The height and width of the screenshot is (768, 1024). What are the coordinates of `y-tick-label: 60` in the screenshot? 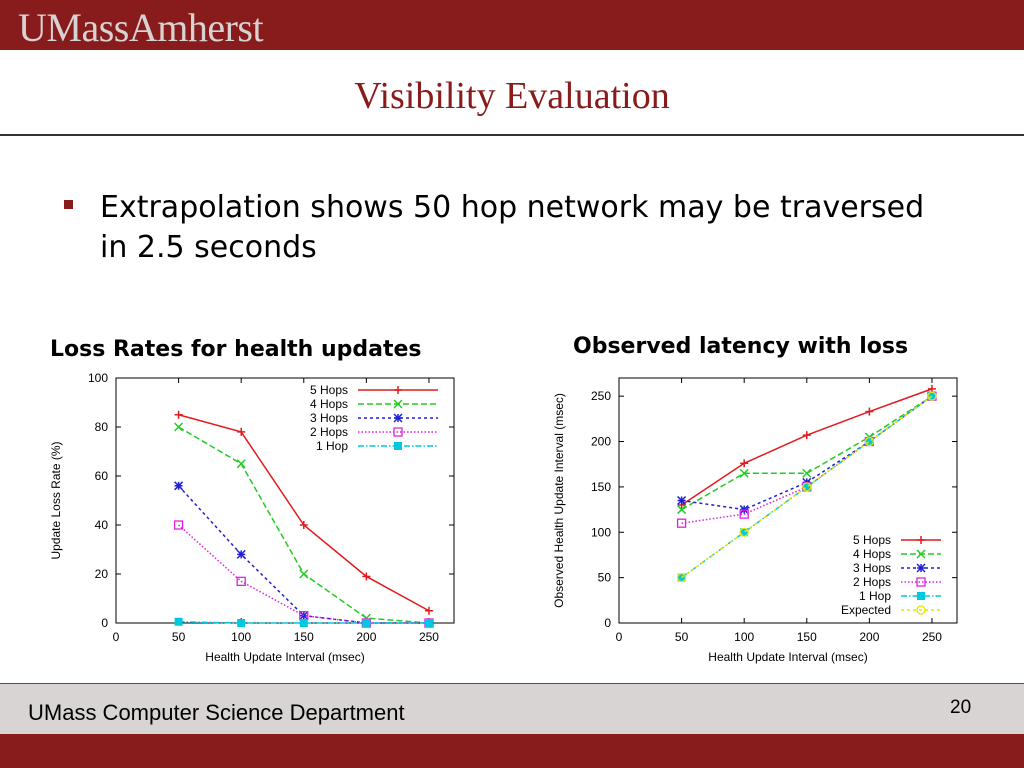 It's located at (102, 476).